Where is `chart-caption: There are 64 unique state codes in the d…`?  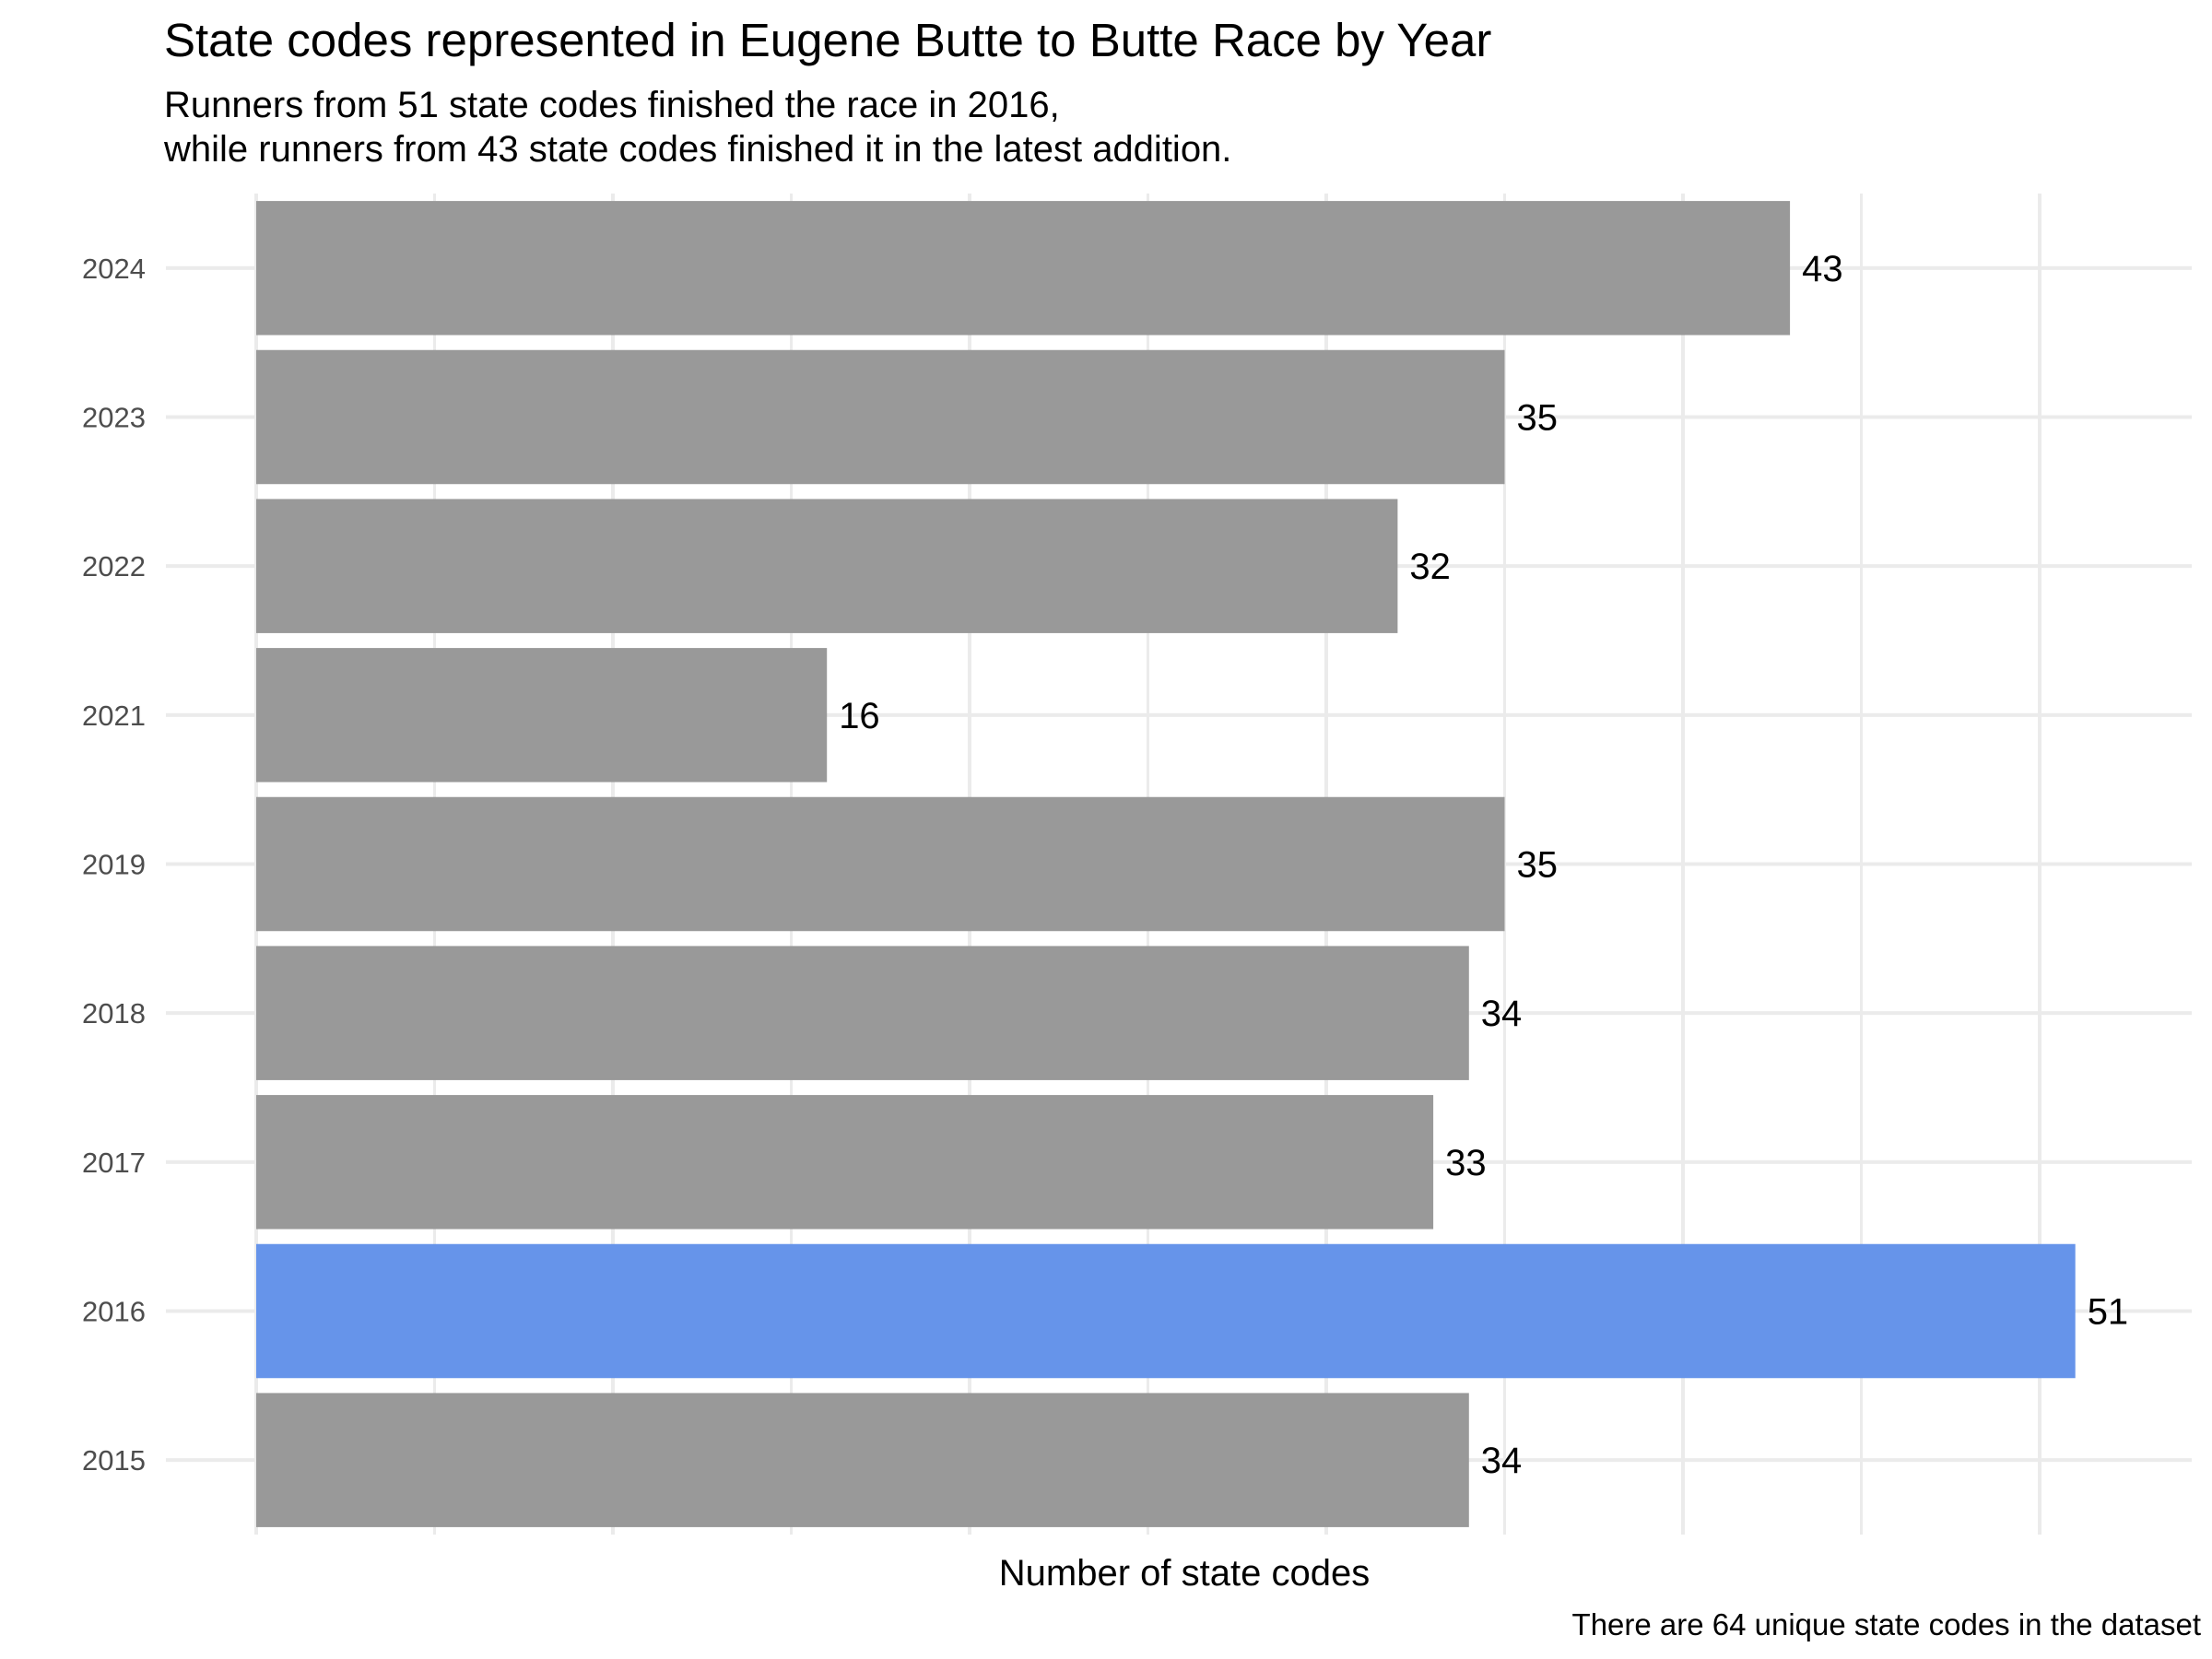 chart-caption: There are 64 unique state codes in the d… is located at coordinates (1886, 1624).